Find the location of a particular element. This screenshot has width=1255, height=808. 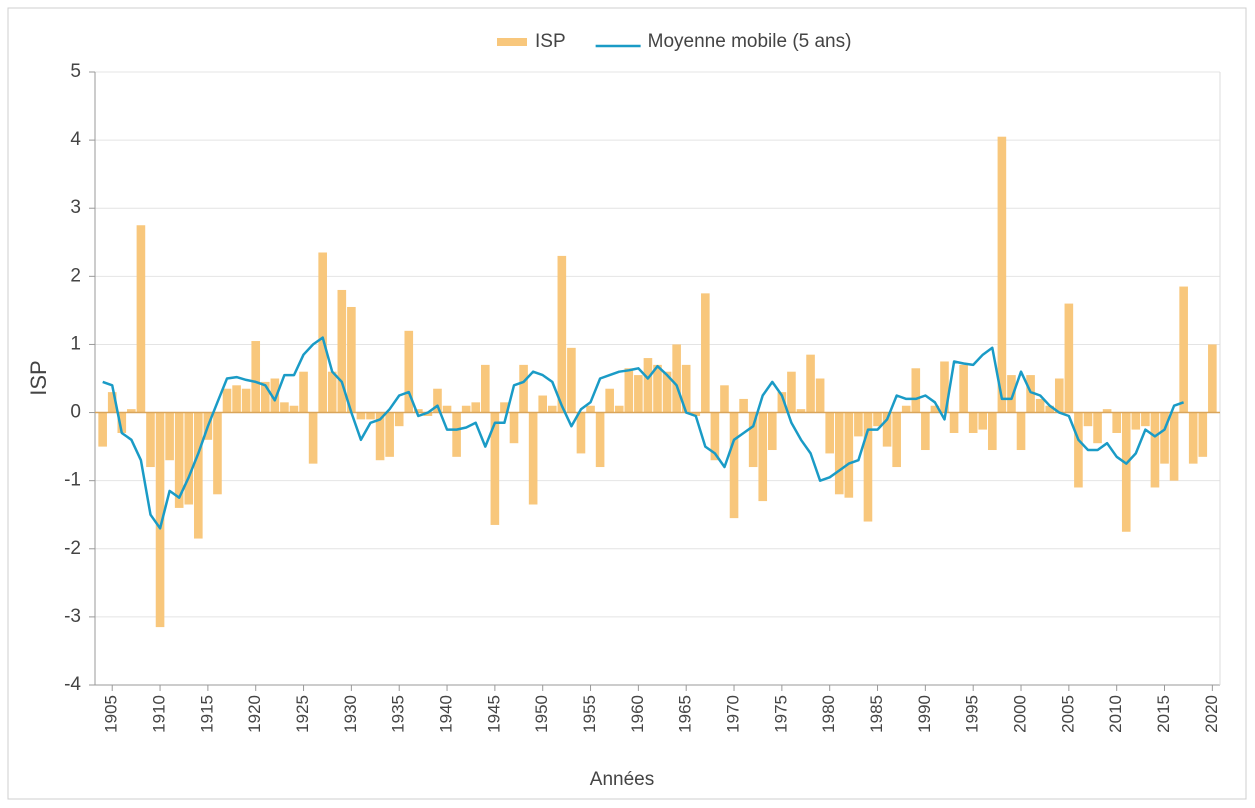

x-tick-label: 1955 is located at coordinates (589, 714).